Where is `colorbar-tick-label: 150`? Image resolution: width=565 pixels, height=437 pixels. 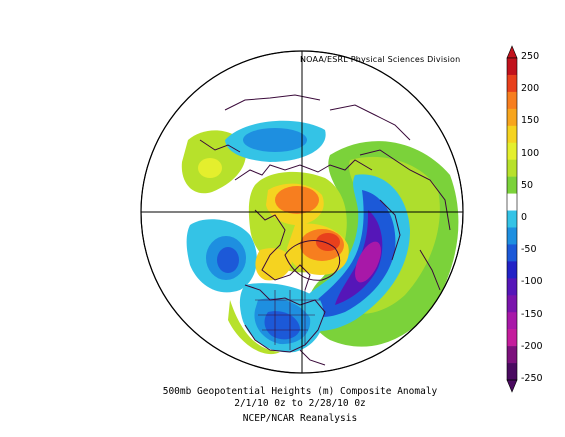
colorbar-tick-label: 150 is located at coordinates (530, 121).